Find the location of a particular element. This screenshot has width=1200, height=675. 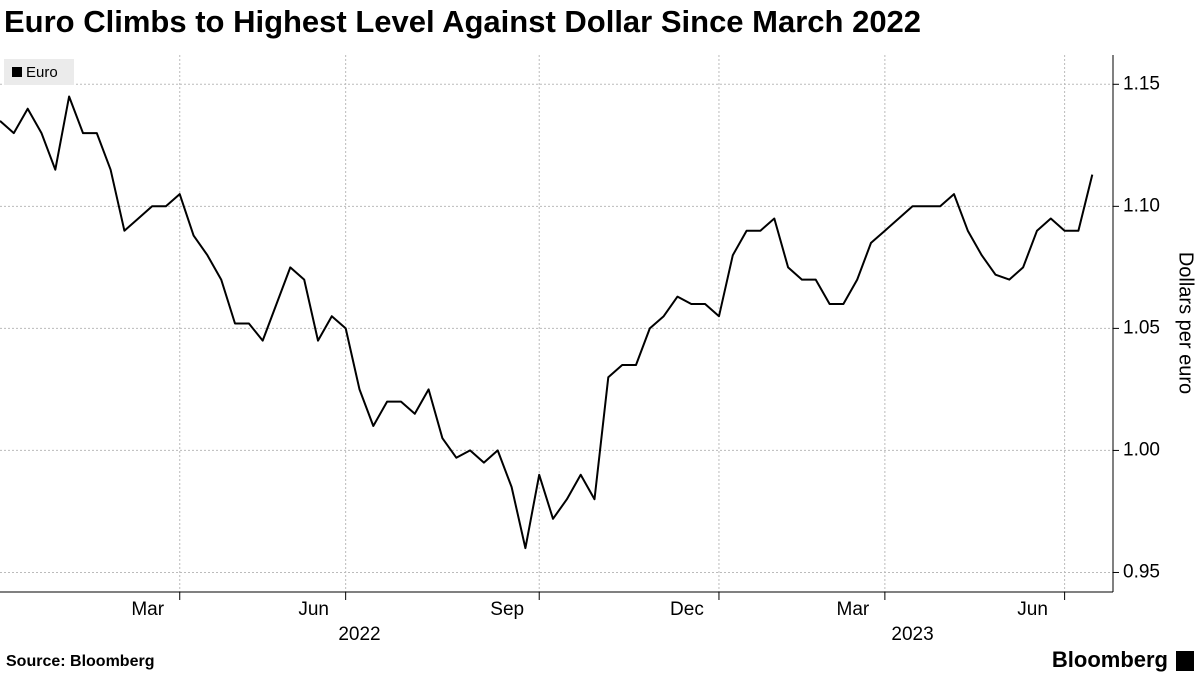

legend-label: Euro is located at coordinates (42, 72).